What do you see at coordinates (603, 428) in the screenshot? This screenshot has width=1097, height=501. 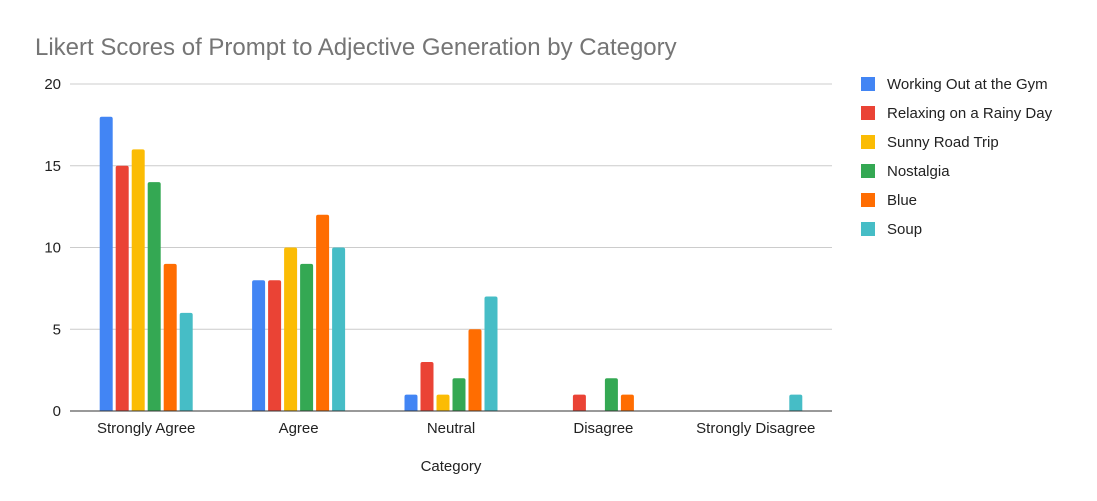 I see `x-tick-label: Disagree` at bounding box center [603, 428].